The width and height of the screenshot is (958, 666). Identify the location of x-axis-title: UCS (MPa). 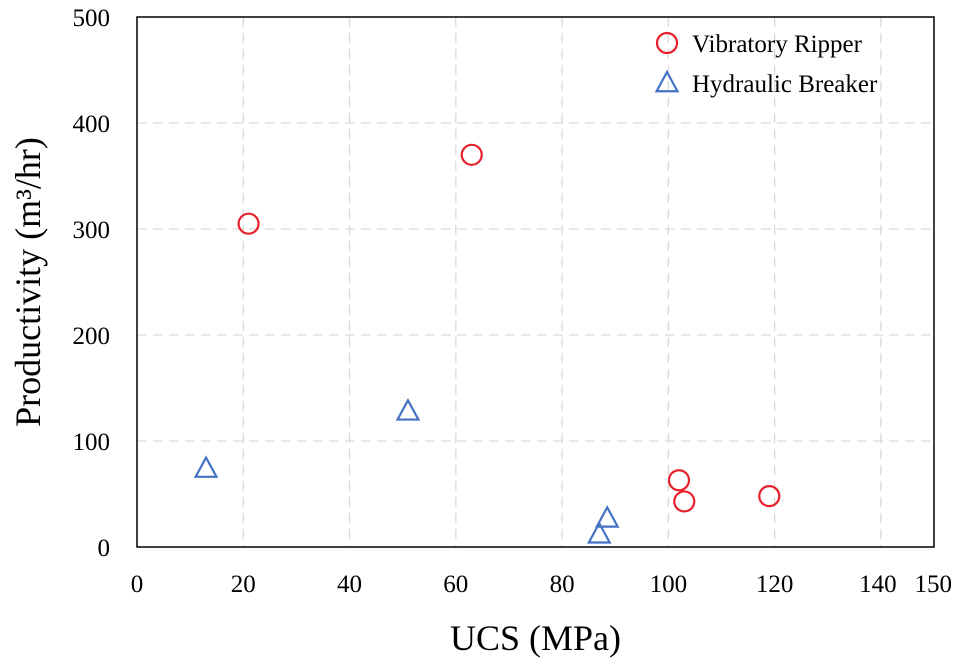
(535, 638).